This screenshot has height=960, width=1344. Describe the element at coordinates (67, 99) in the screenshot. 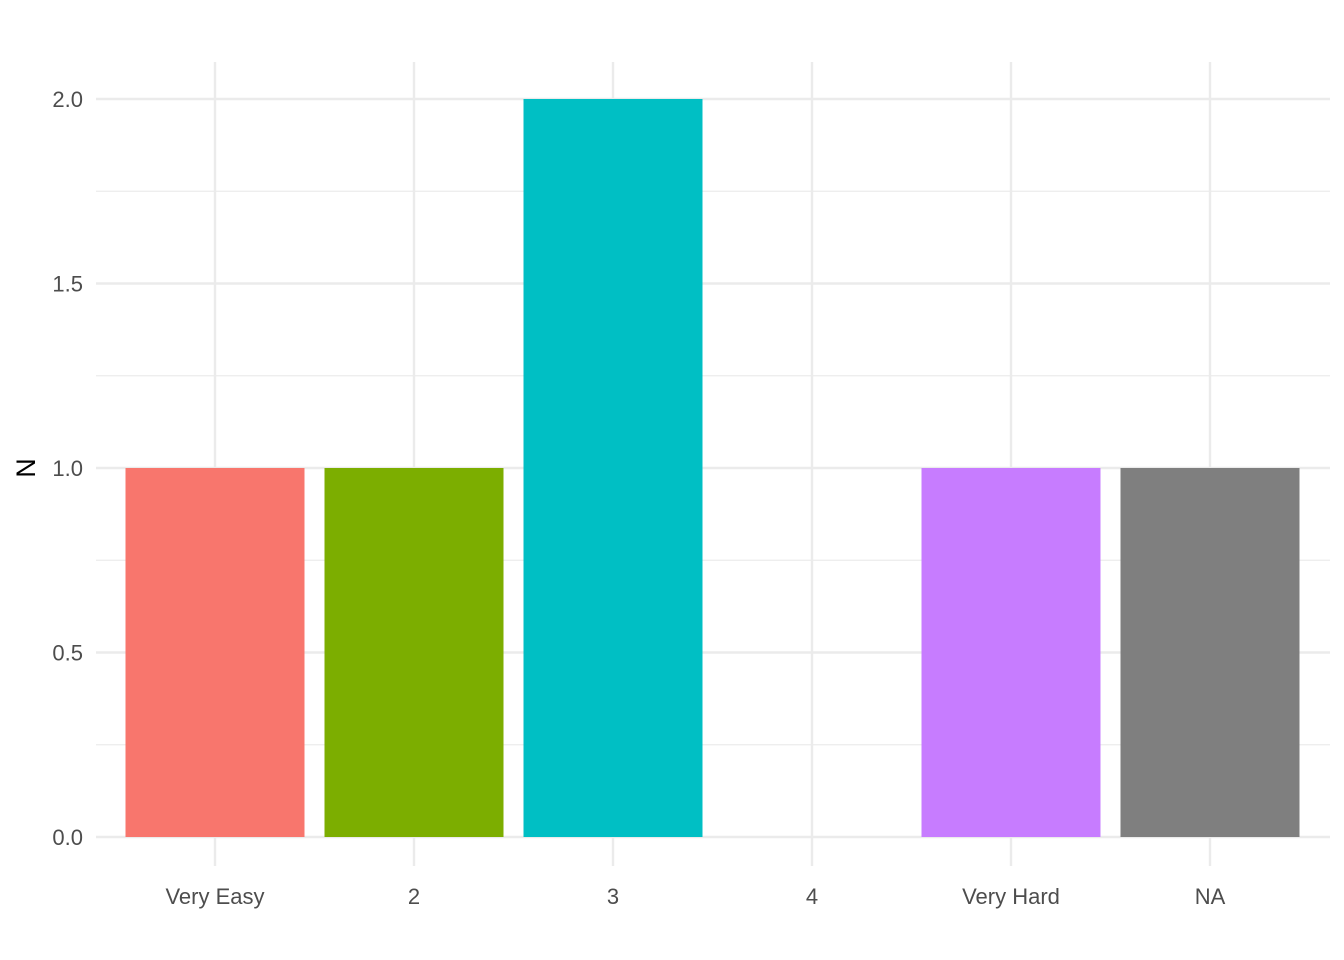

I see `y-tick-label: 2.0` at that location.